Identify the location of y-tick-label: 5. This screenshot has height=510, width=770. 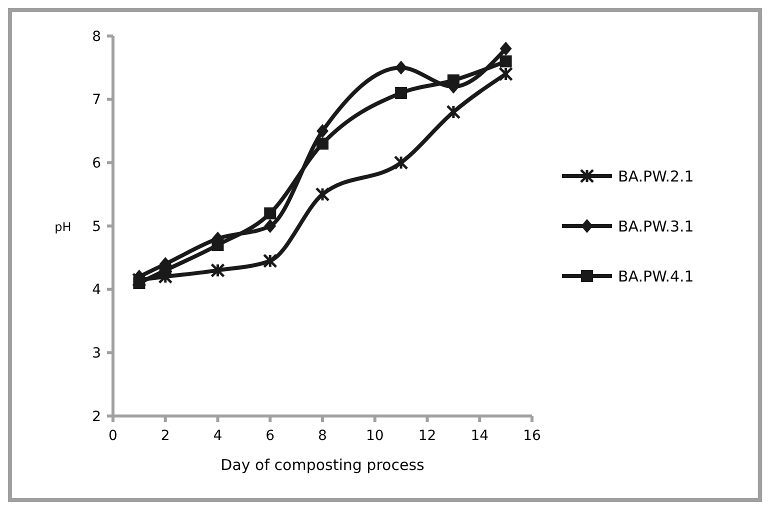
(96, 226).